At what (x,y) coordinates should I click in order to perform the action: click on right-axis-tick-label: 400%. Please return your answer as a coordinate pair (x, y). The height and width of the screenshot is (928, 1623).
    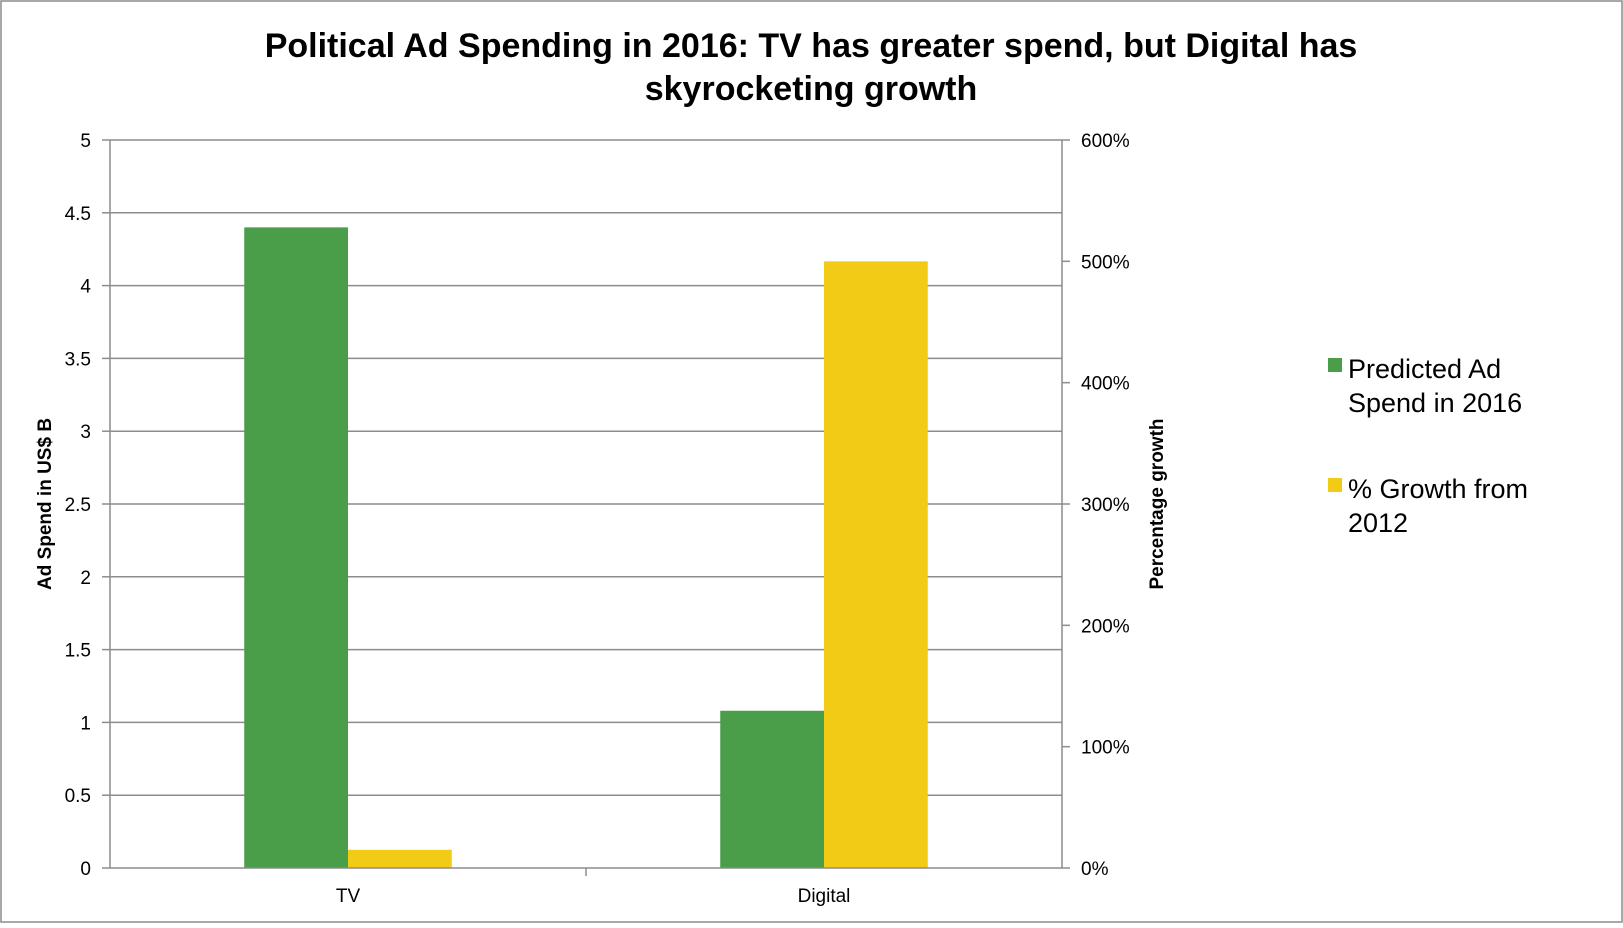
    Looking at the image, I should click on (1105, 384).